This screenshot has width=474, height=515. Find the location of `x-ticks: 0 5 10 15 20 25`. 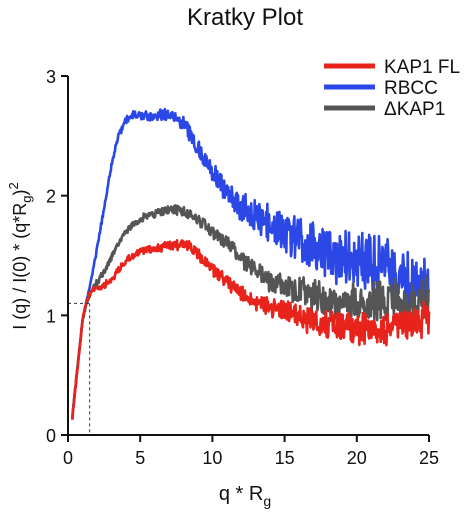

x-ticks: 0 5 10 15 20 25 is located at coordinates (251, 451).